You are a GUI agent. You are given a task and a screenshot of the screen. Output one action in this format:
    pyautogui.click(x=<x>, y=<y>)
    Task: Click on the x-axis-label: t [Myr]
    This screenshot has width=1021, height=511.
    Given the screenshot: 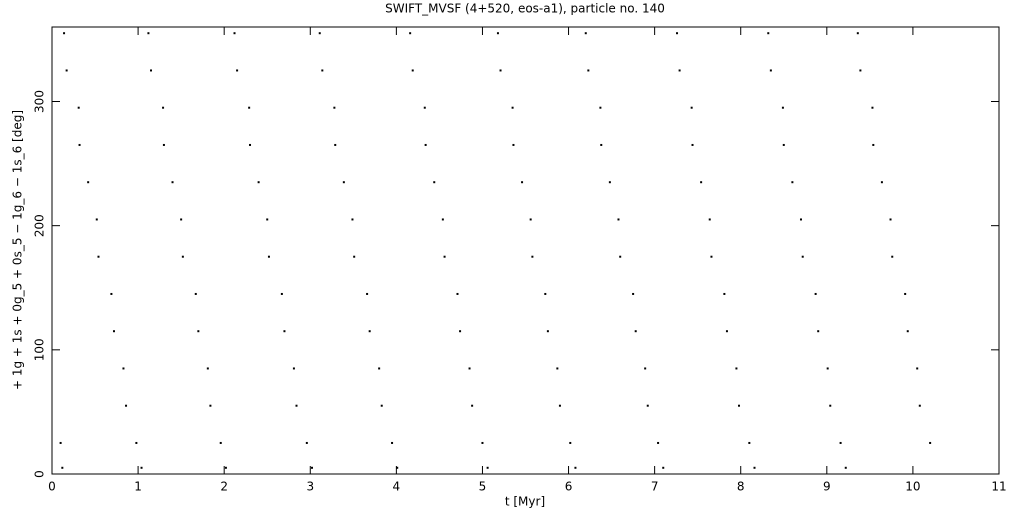 What is the action you would take?
    pyautogui.click(x=525, y=502)
    